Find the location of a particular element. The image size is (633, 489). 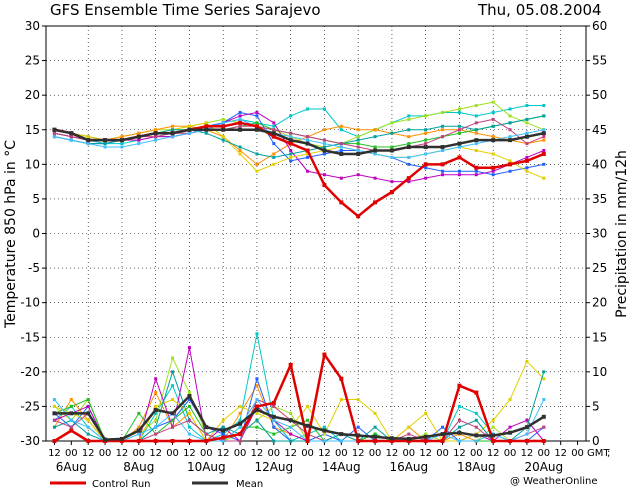

left-tick-label: -5 is located at coordinates (34, 268).